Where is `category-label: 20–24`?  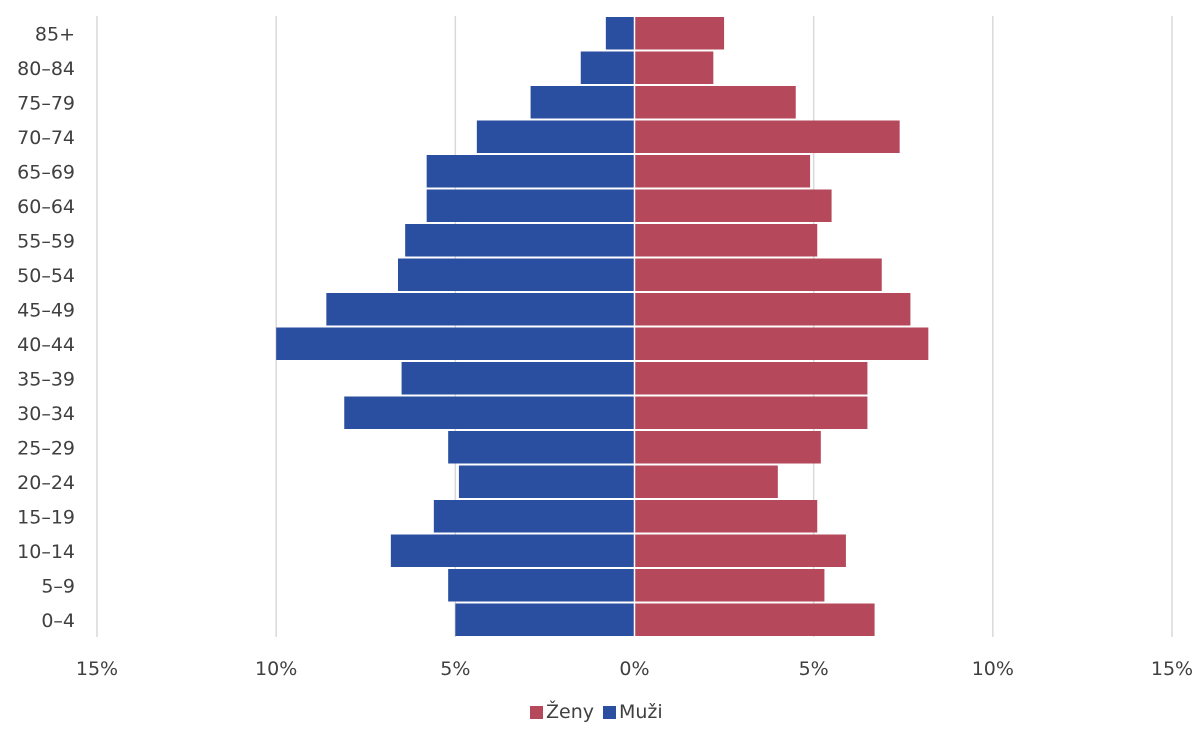
category-label: 20–24 is located at coordinates (46, 483).